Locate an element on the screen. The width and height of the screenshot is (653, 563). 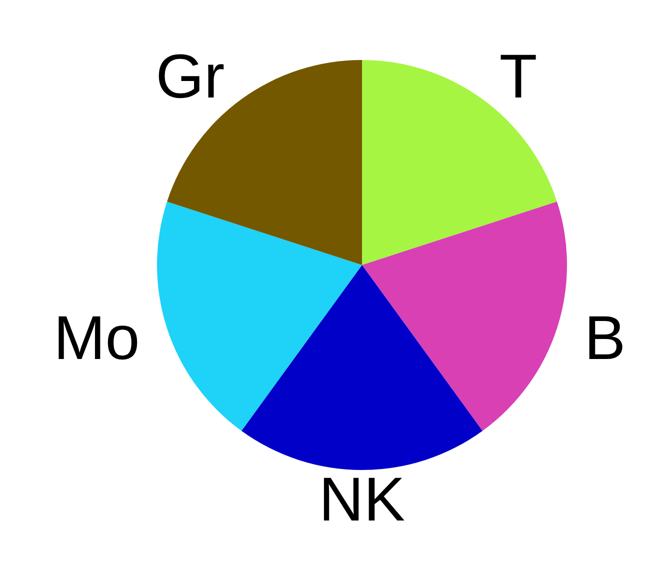
slice-label: Mo is located at coordinates (97, 338).